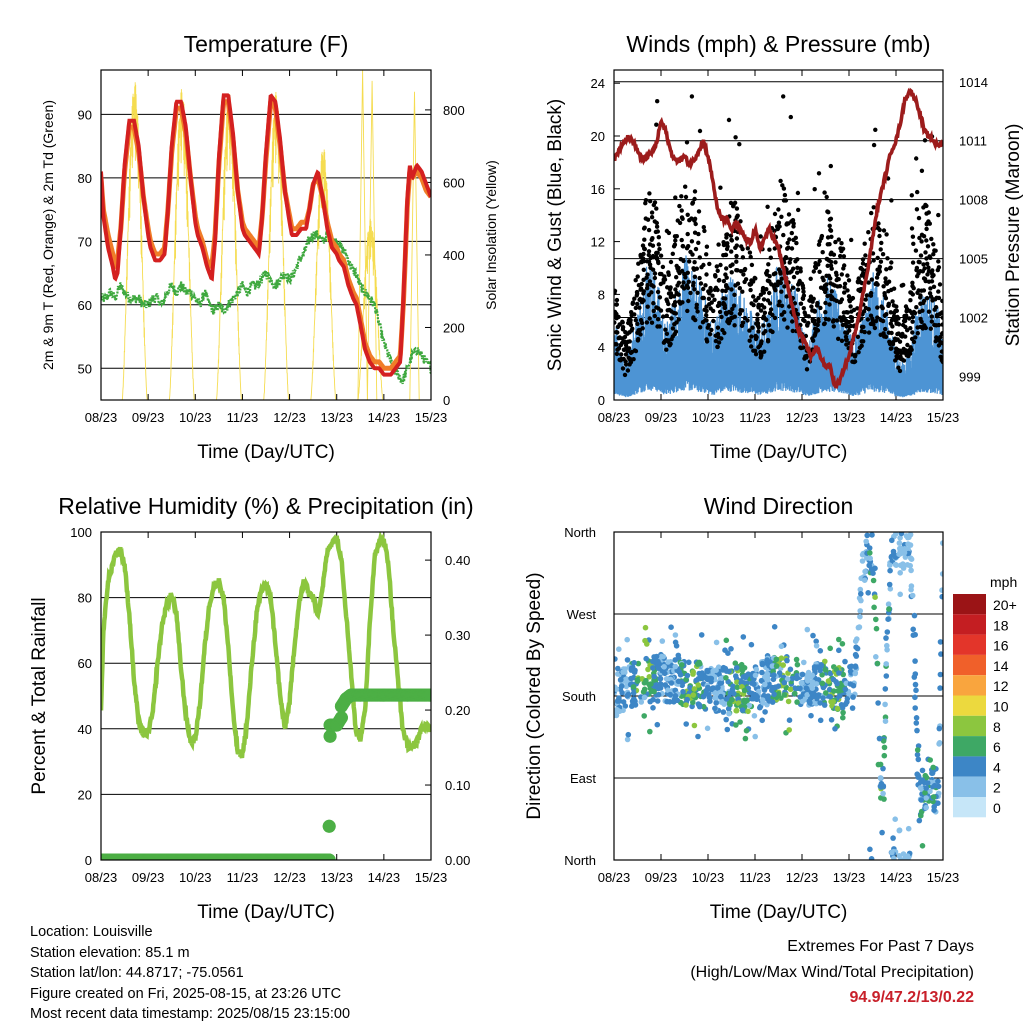 The height and width of the screenshot is (1025, 1024). What do you see at coordinates (969, 624) in the screenshot?
I see `dir-legend-swatch` at bounding box center [969, 624].